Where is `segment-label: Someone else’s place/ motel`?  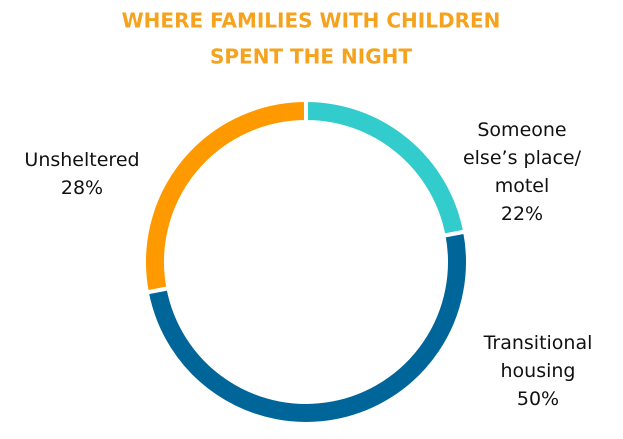
segment-label: Someone else’s place/ motel is located at coordinates (522, 158).